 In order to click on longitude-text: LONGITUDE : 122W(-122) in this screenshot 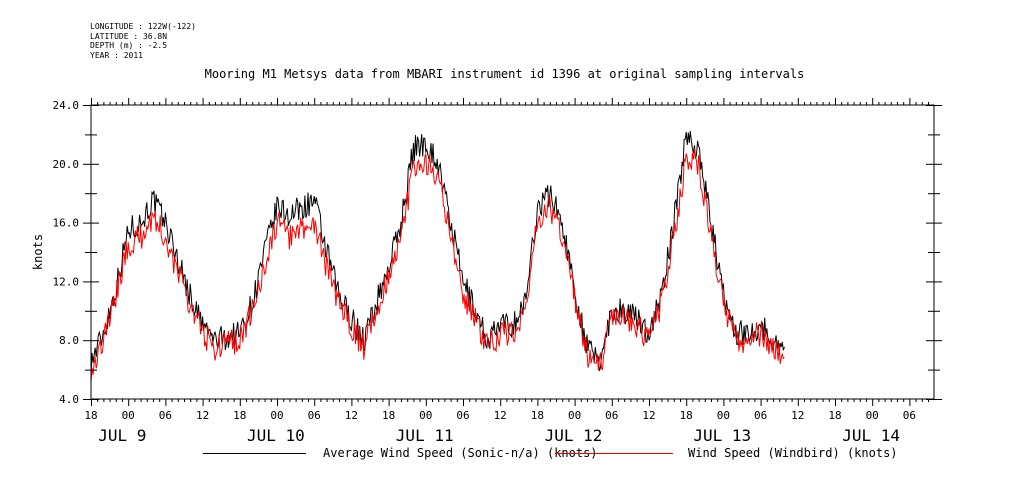, I will do `click(143, 26)`.